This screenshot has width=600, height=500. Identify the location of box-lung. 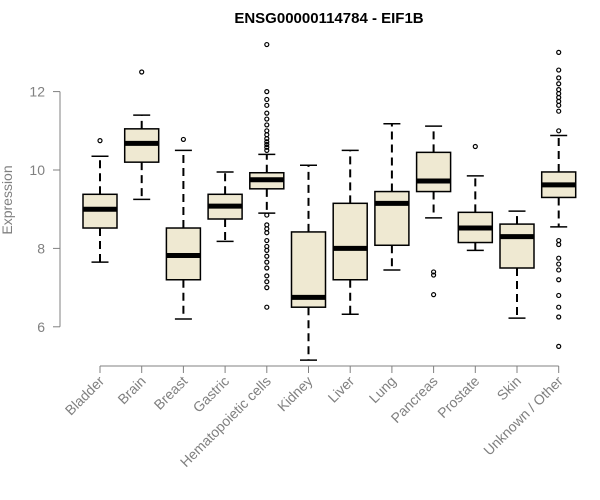
(392, 196).